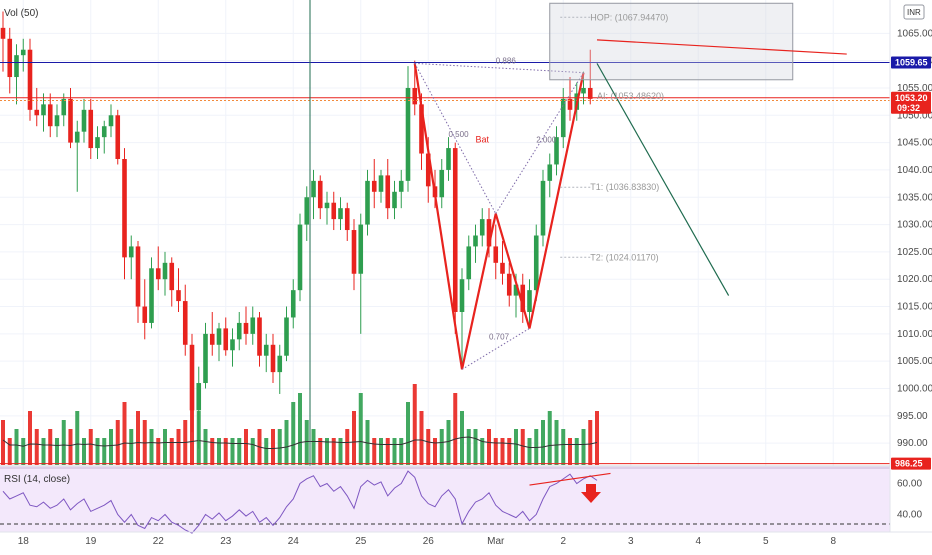 The width and height of the screenshot is (932, 555). Describe the element at coordinates (663, 179) in the screenshot. I see `green-projection-line` at that location.